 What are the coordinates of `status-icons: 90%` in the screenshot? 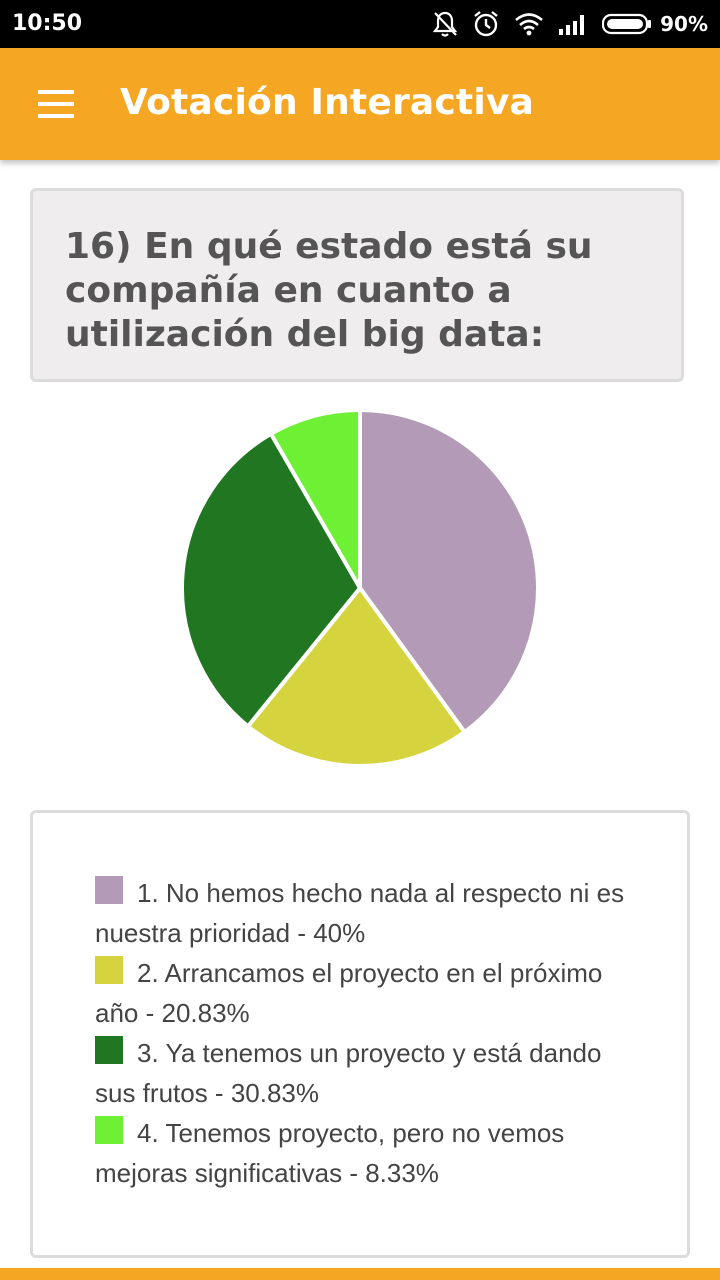 It's located at (563, 24).